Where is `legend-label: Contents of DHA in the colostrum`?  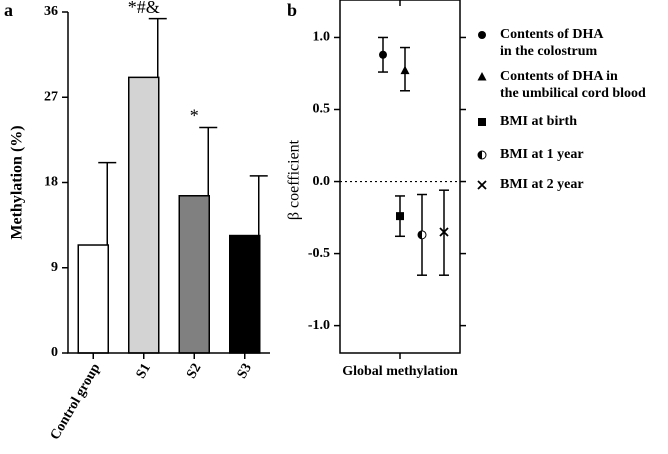
legend-label: Contents of DHA in the colostrum is located at coordinates (552, 43).